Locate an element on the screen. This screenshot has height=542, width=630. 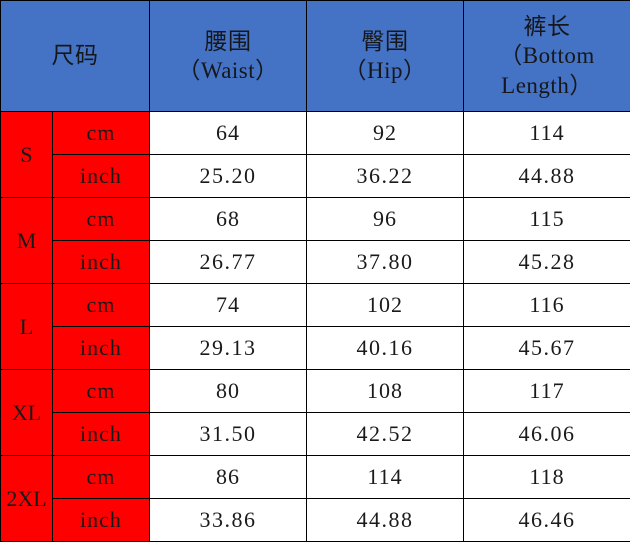
value-waist-s-inch: 25.20 is located at coordinates (228, 176).